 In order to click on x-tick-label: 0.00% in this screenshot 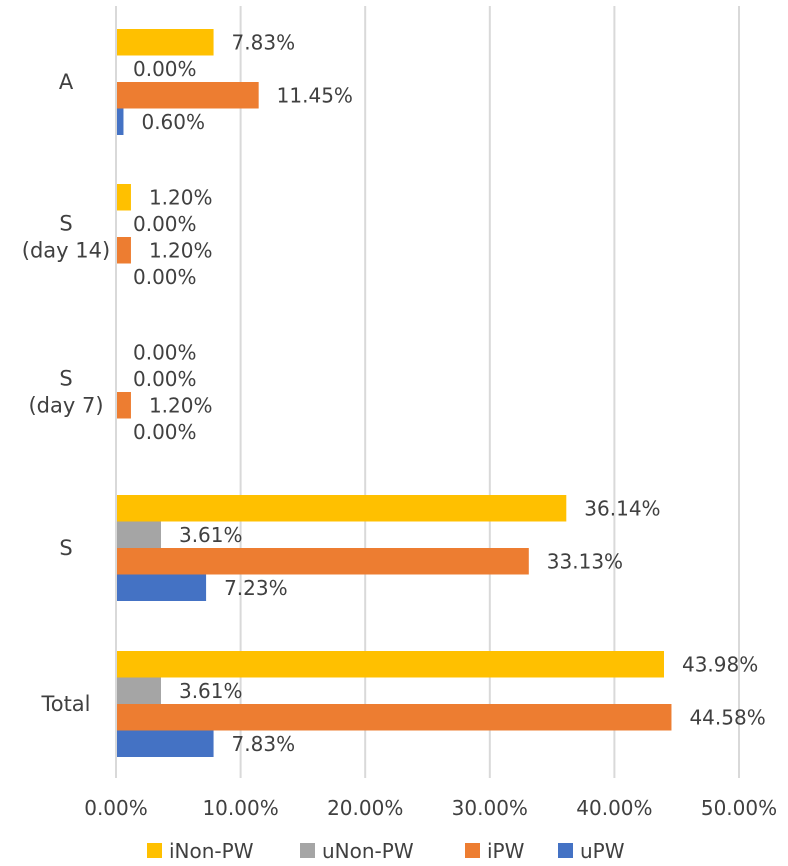, I will do `click(116, 808)`.